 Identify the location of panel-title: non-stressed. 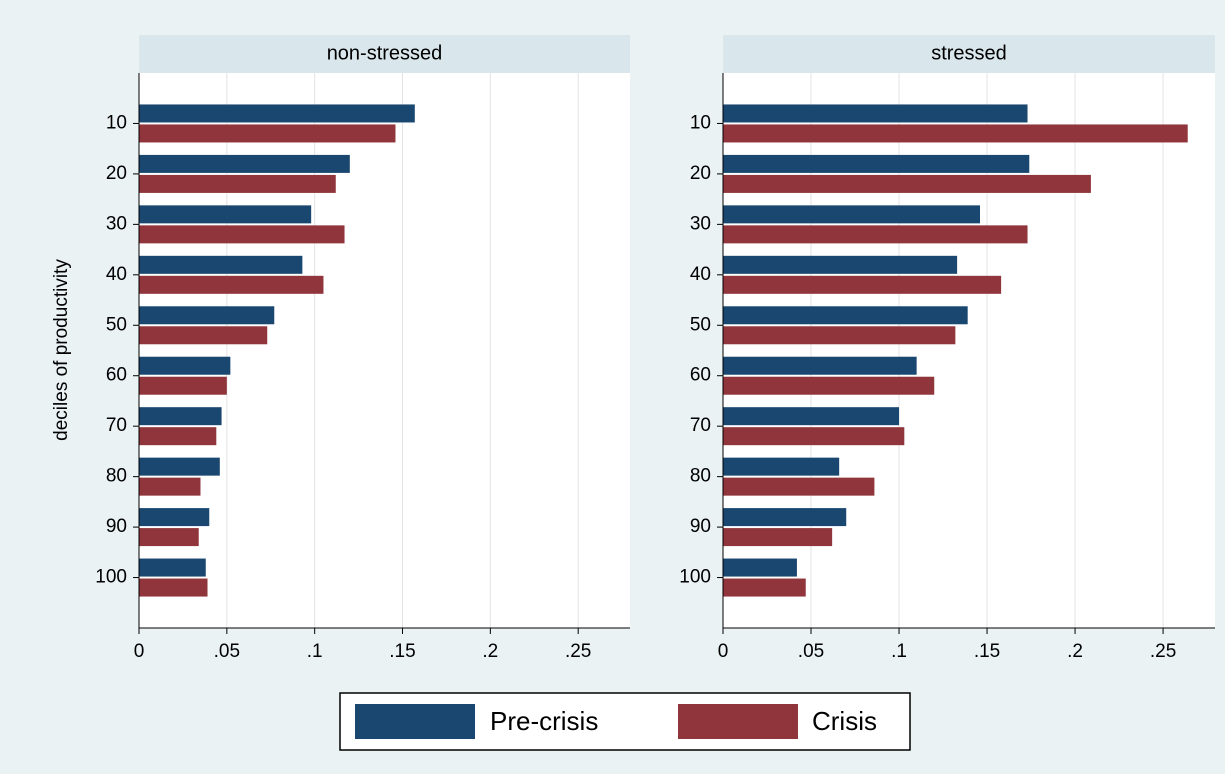
(385, 53).